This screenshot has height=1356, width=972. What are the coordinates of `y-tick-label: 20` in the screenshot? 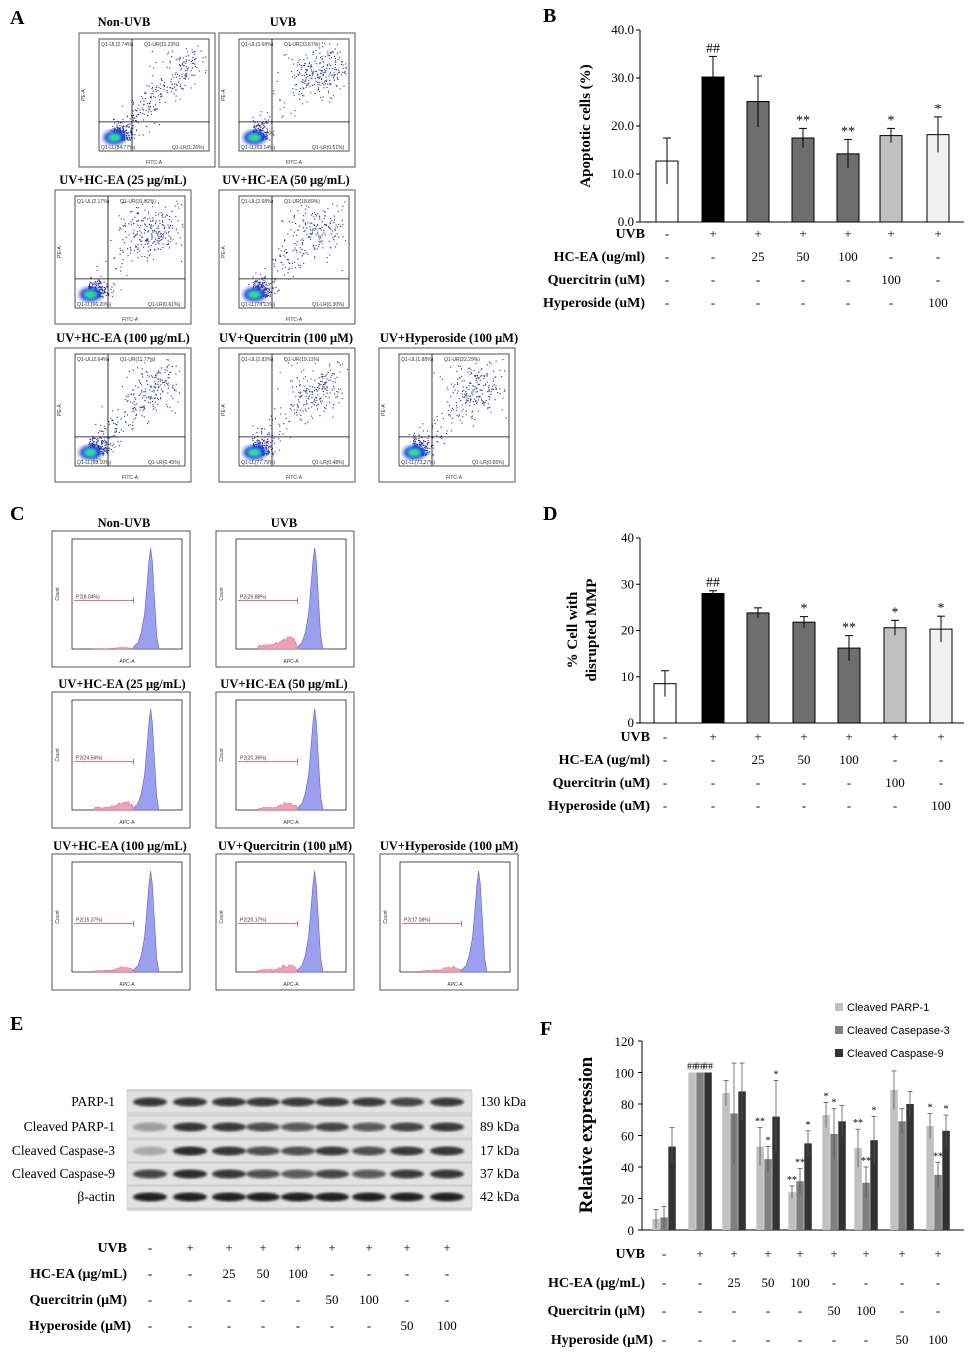 It's located at (627, 1199).